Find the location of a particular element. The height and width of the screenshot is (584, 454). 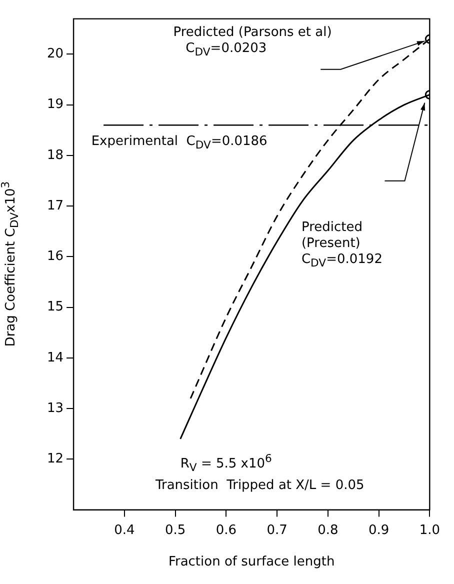

x-axis-title: Fraction of surface length is located at coordinates (251, 562).